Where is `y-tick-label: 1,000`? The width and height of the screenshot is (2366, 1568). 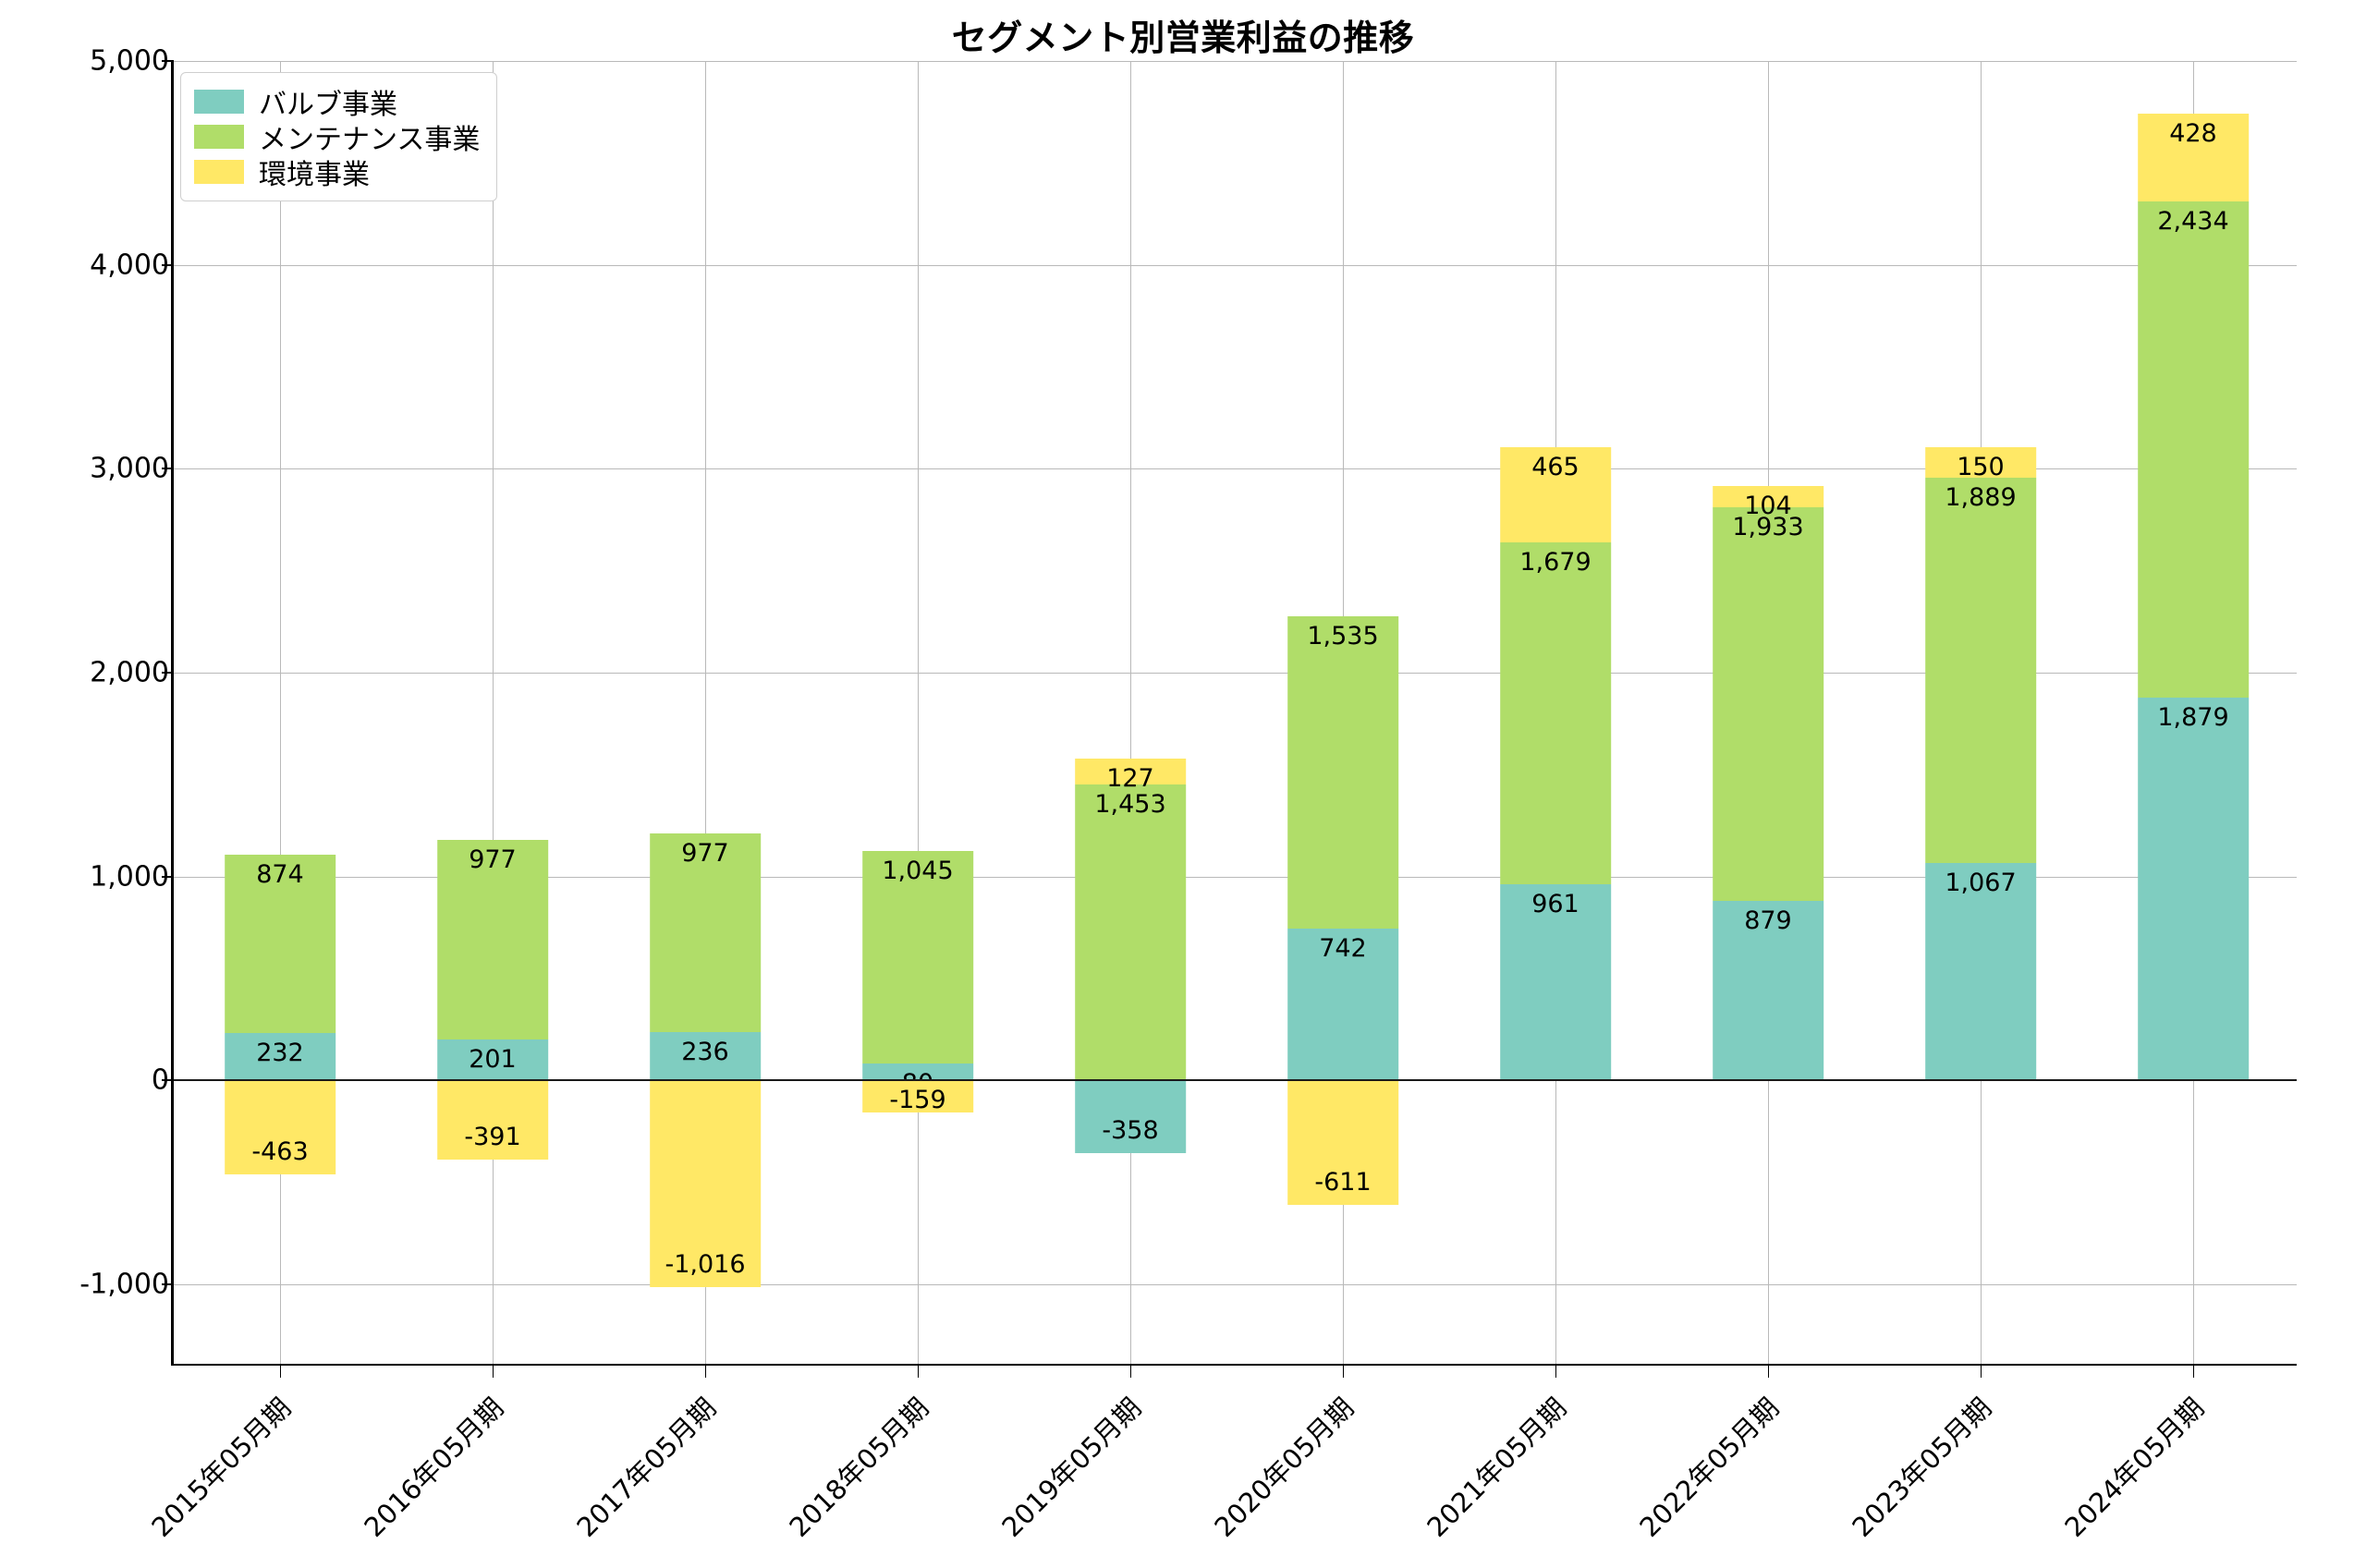
y-tick-label: 1,000 is located at coordinates (129, 876).